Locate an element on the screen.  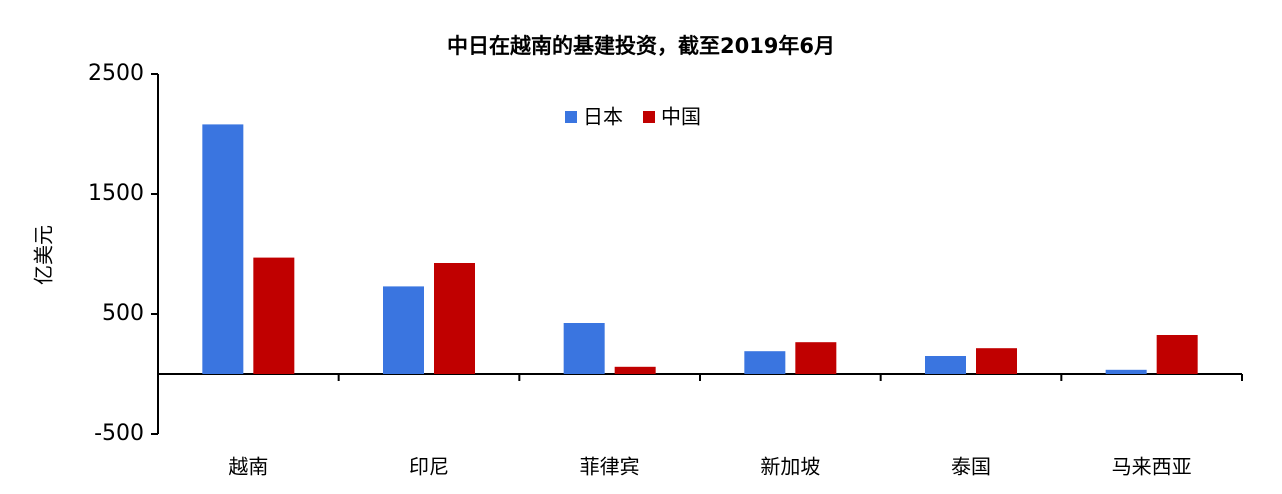
y-tick-label: -500 is located at coordinates (119, 433).